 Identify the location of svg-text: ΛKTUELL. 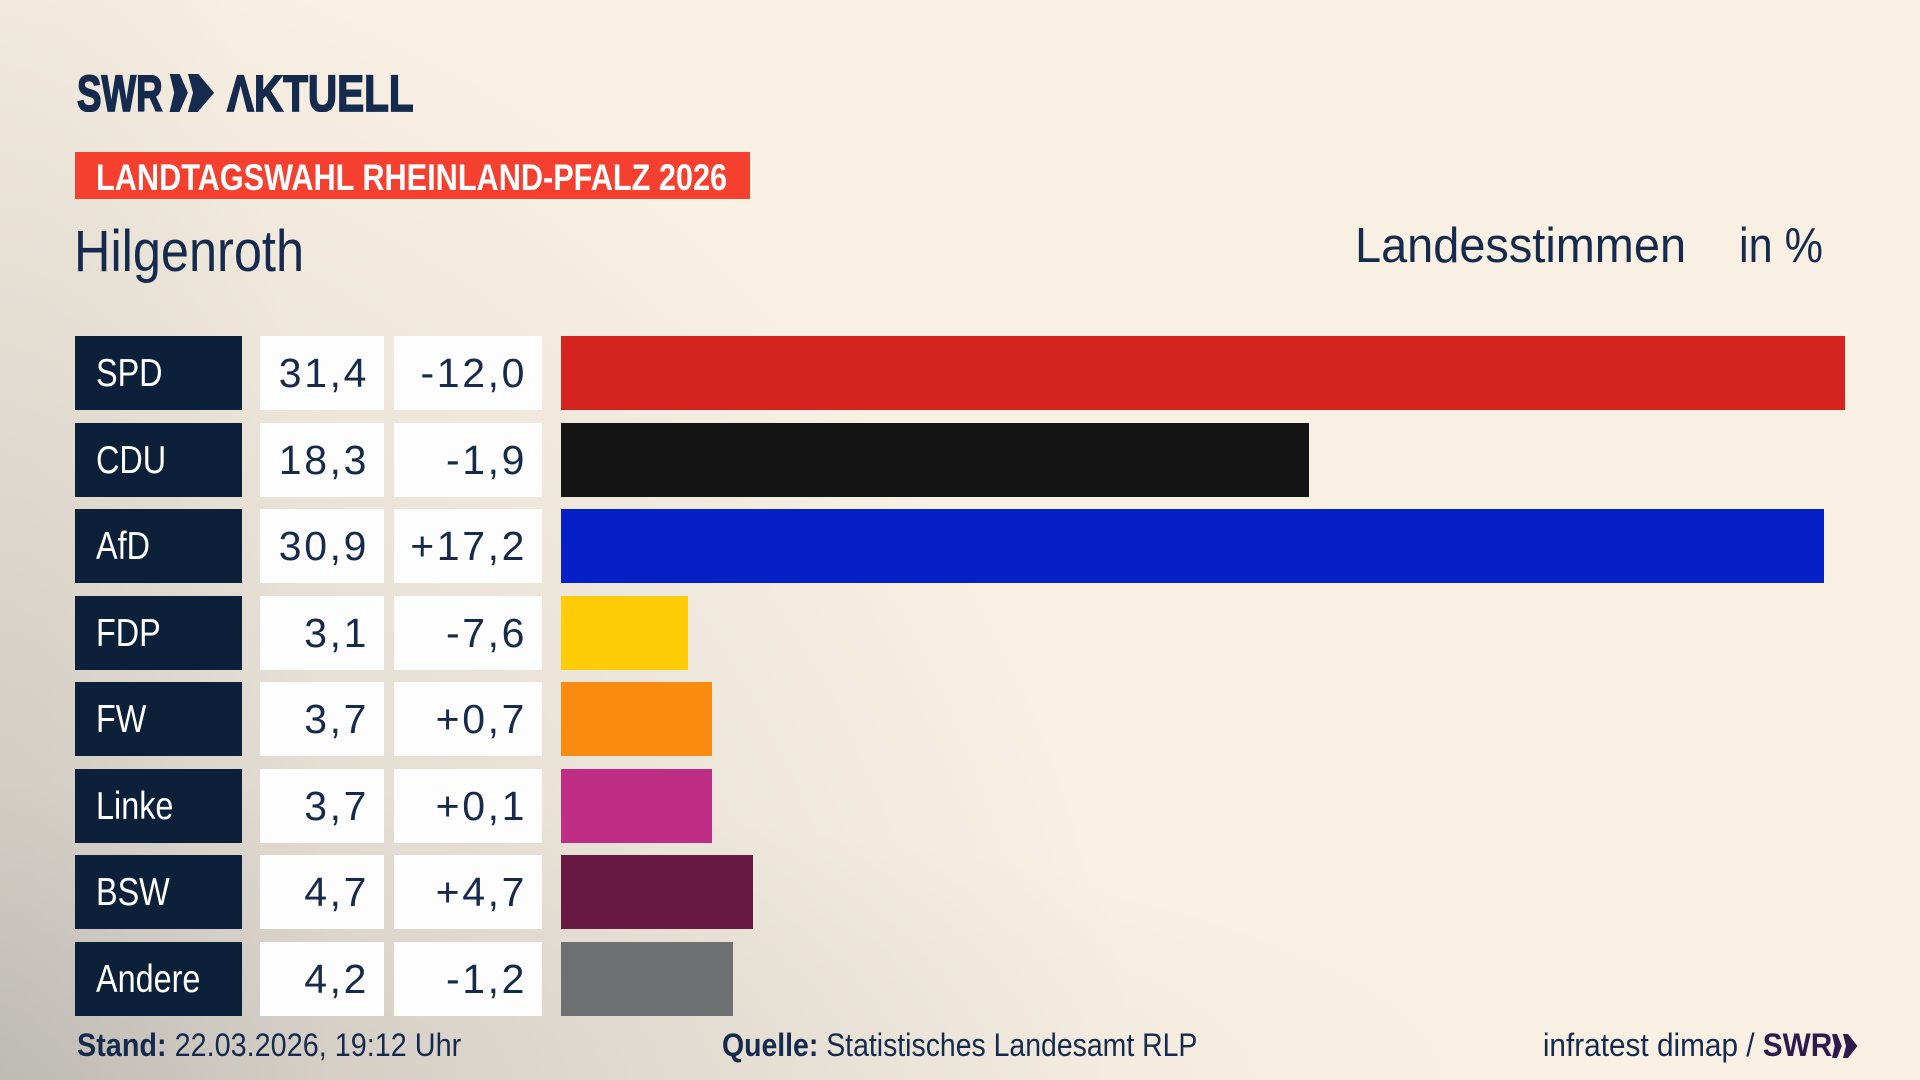
(320, 93).